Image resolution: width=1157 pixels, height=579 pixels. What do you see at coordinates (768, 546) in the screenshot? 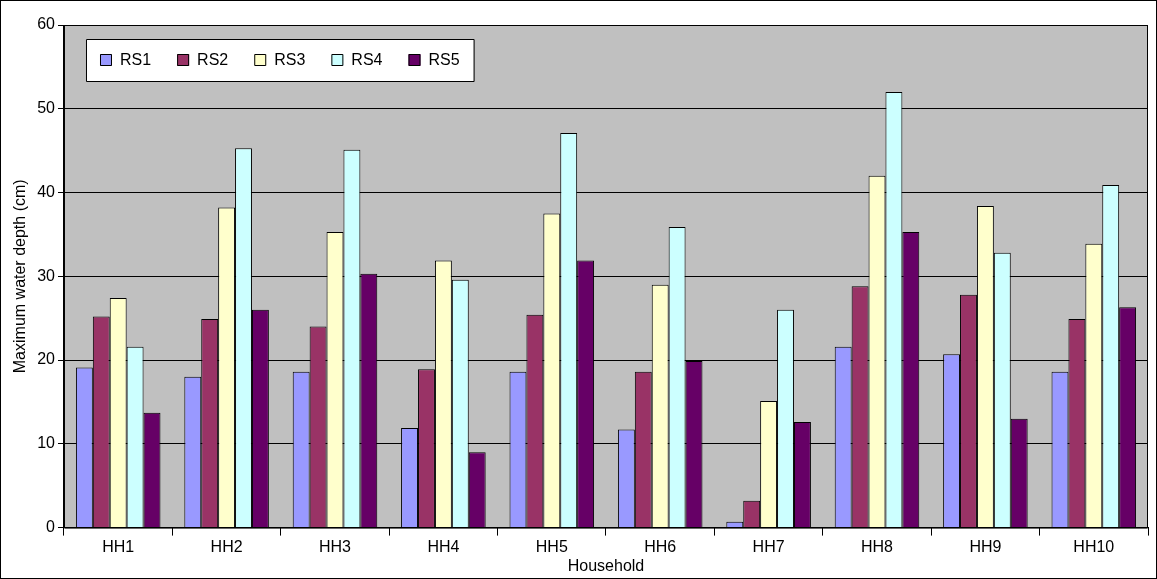
I see `x-tick-label: HH7` at bounding box center [768, 546].